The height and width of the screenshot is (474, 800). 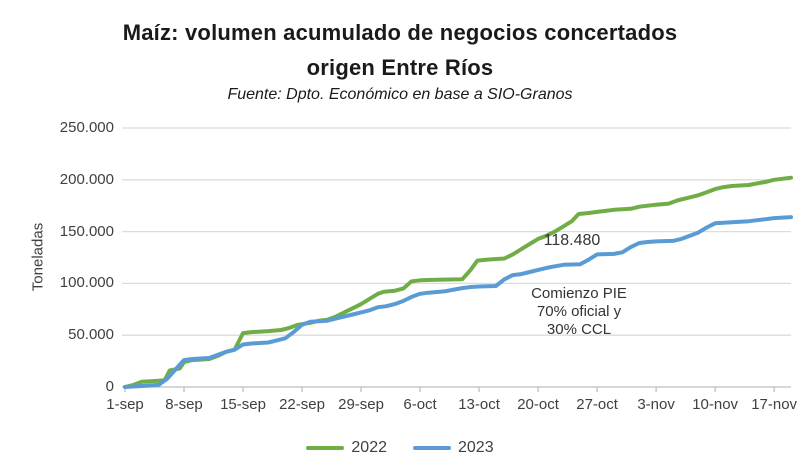 I want to click on y-tick-label: 150.000, so click(x=86, y=231).